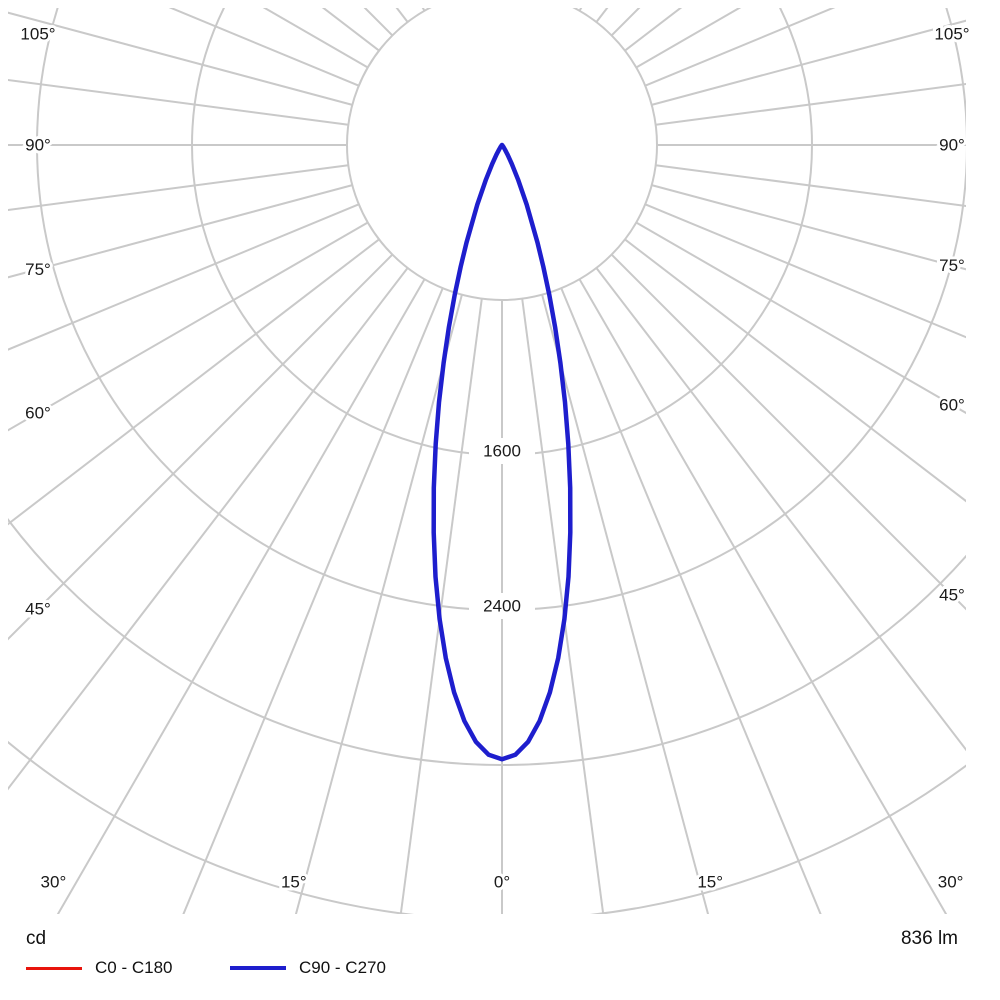 Image resolution: width=1000 pixels, height=1000 pixels. I want to click on angle-label-105-right: 105°, so click(951, 34).